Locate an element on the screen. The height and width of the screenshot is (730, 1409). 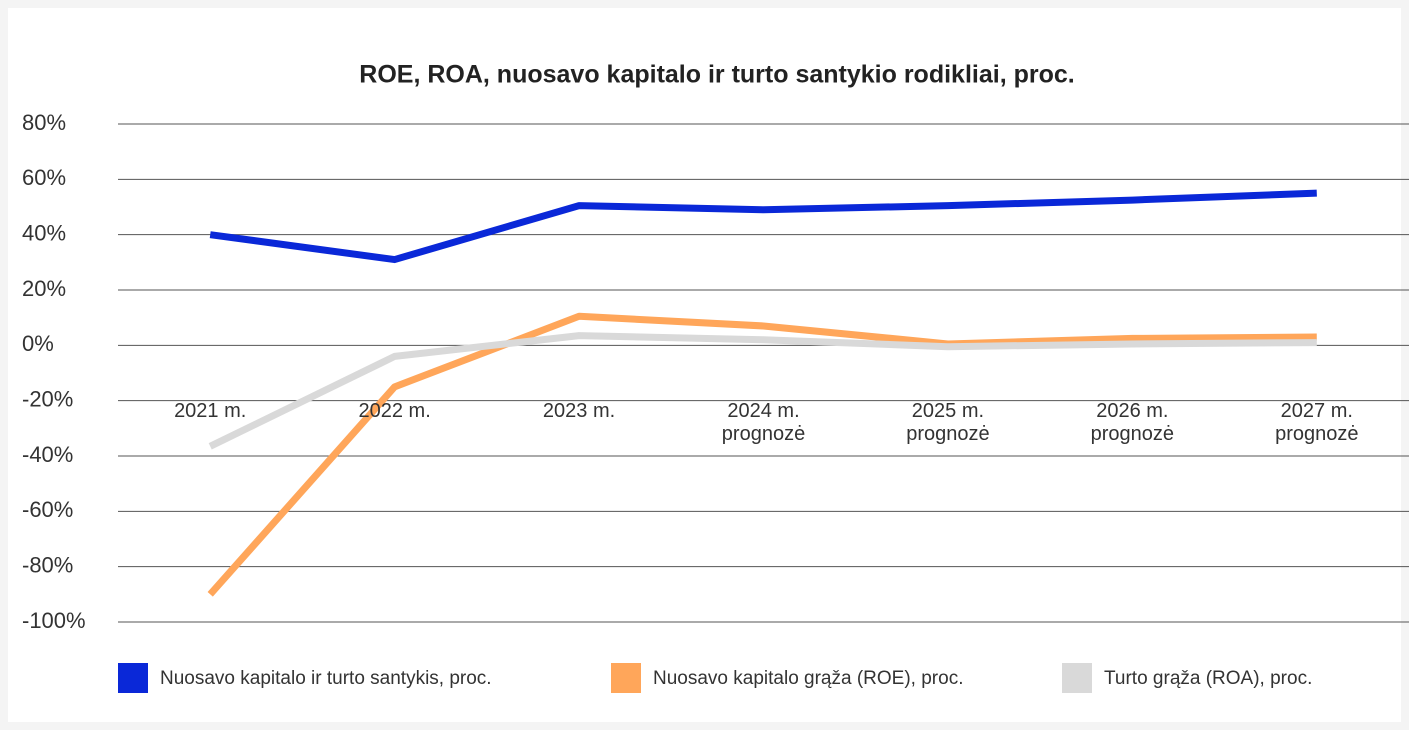
y-tick-label: 0% is located at coordinates (38, 343).